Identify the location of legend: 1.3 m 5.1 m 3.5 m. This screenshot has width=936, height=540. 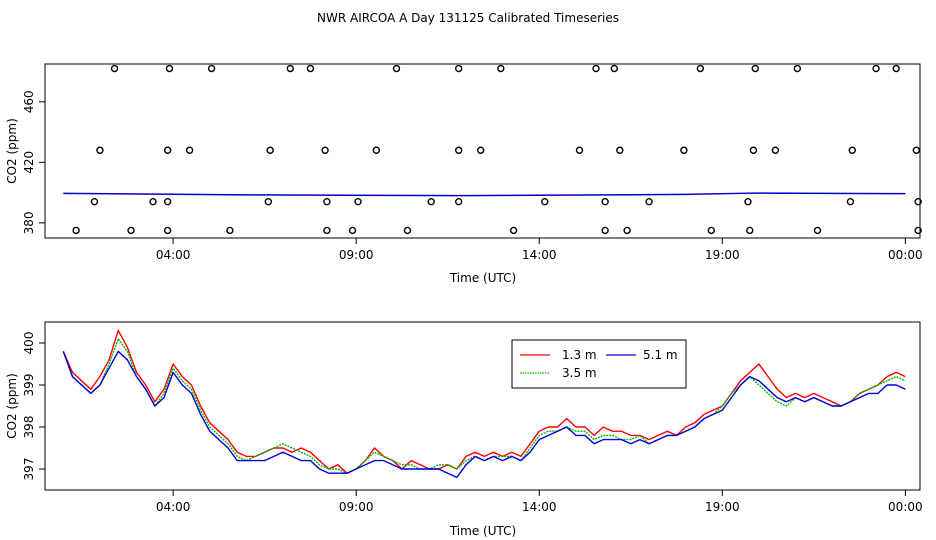
(599, 364).